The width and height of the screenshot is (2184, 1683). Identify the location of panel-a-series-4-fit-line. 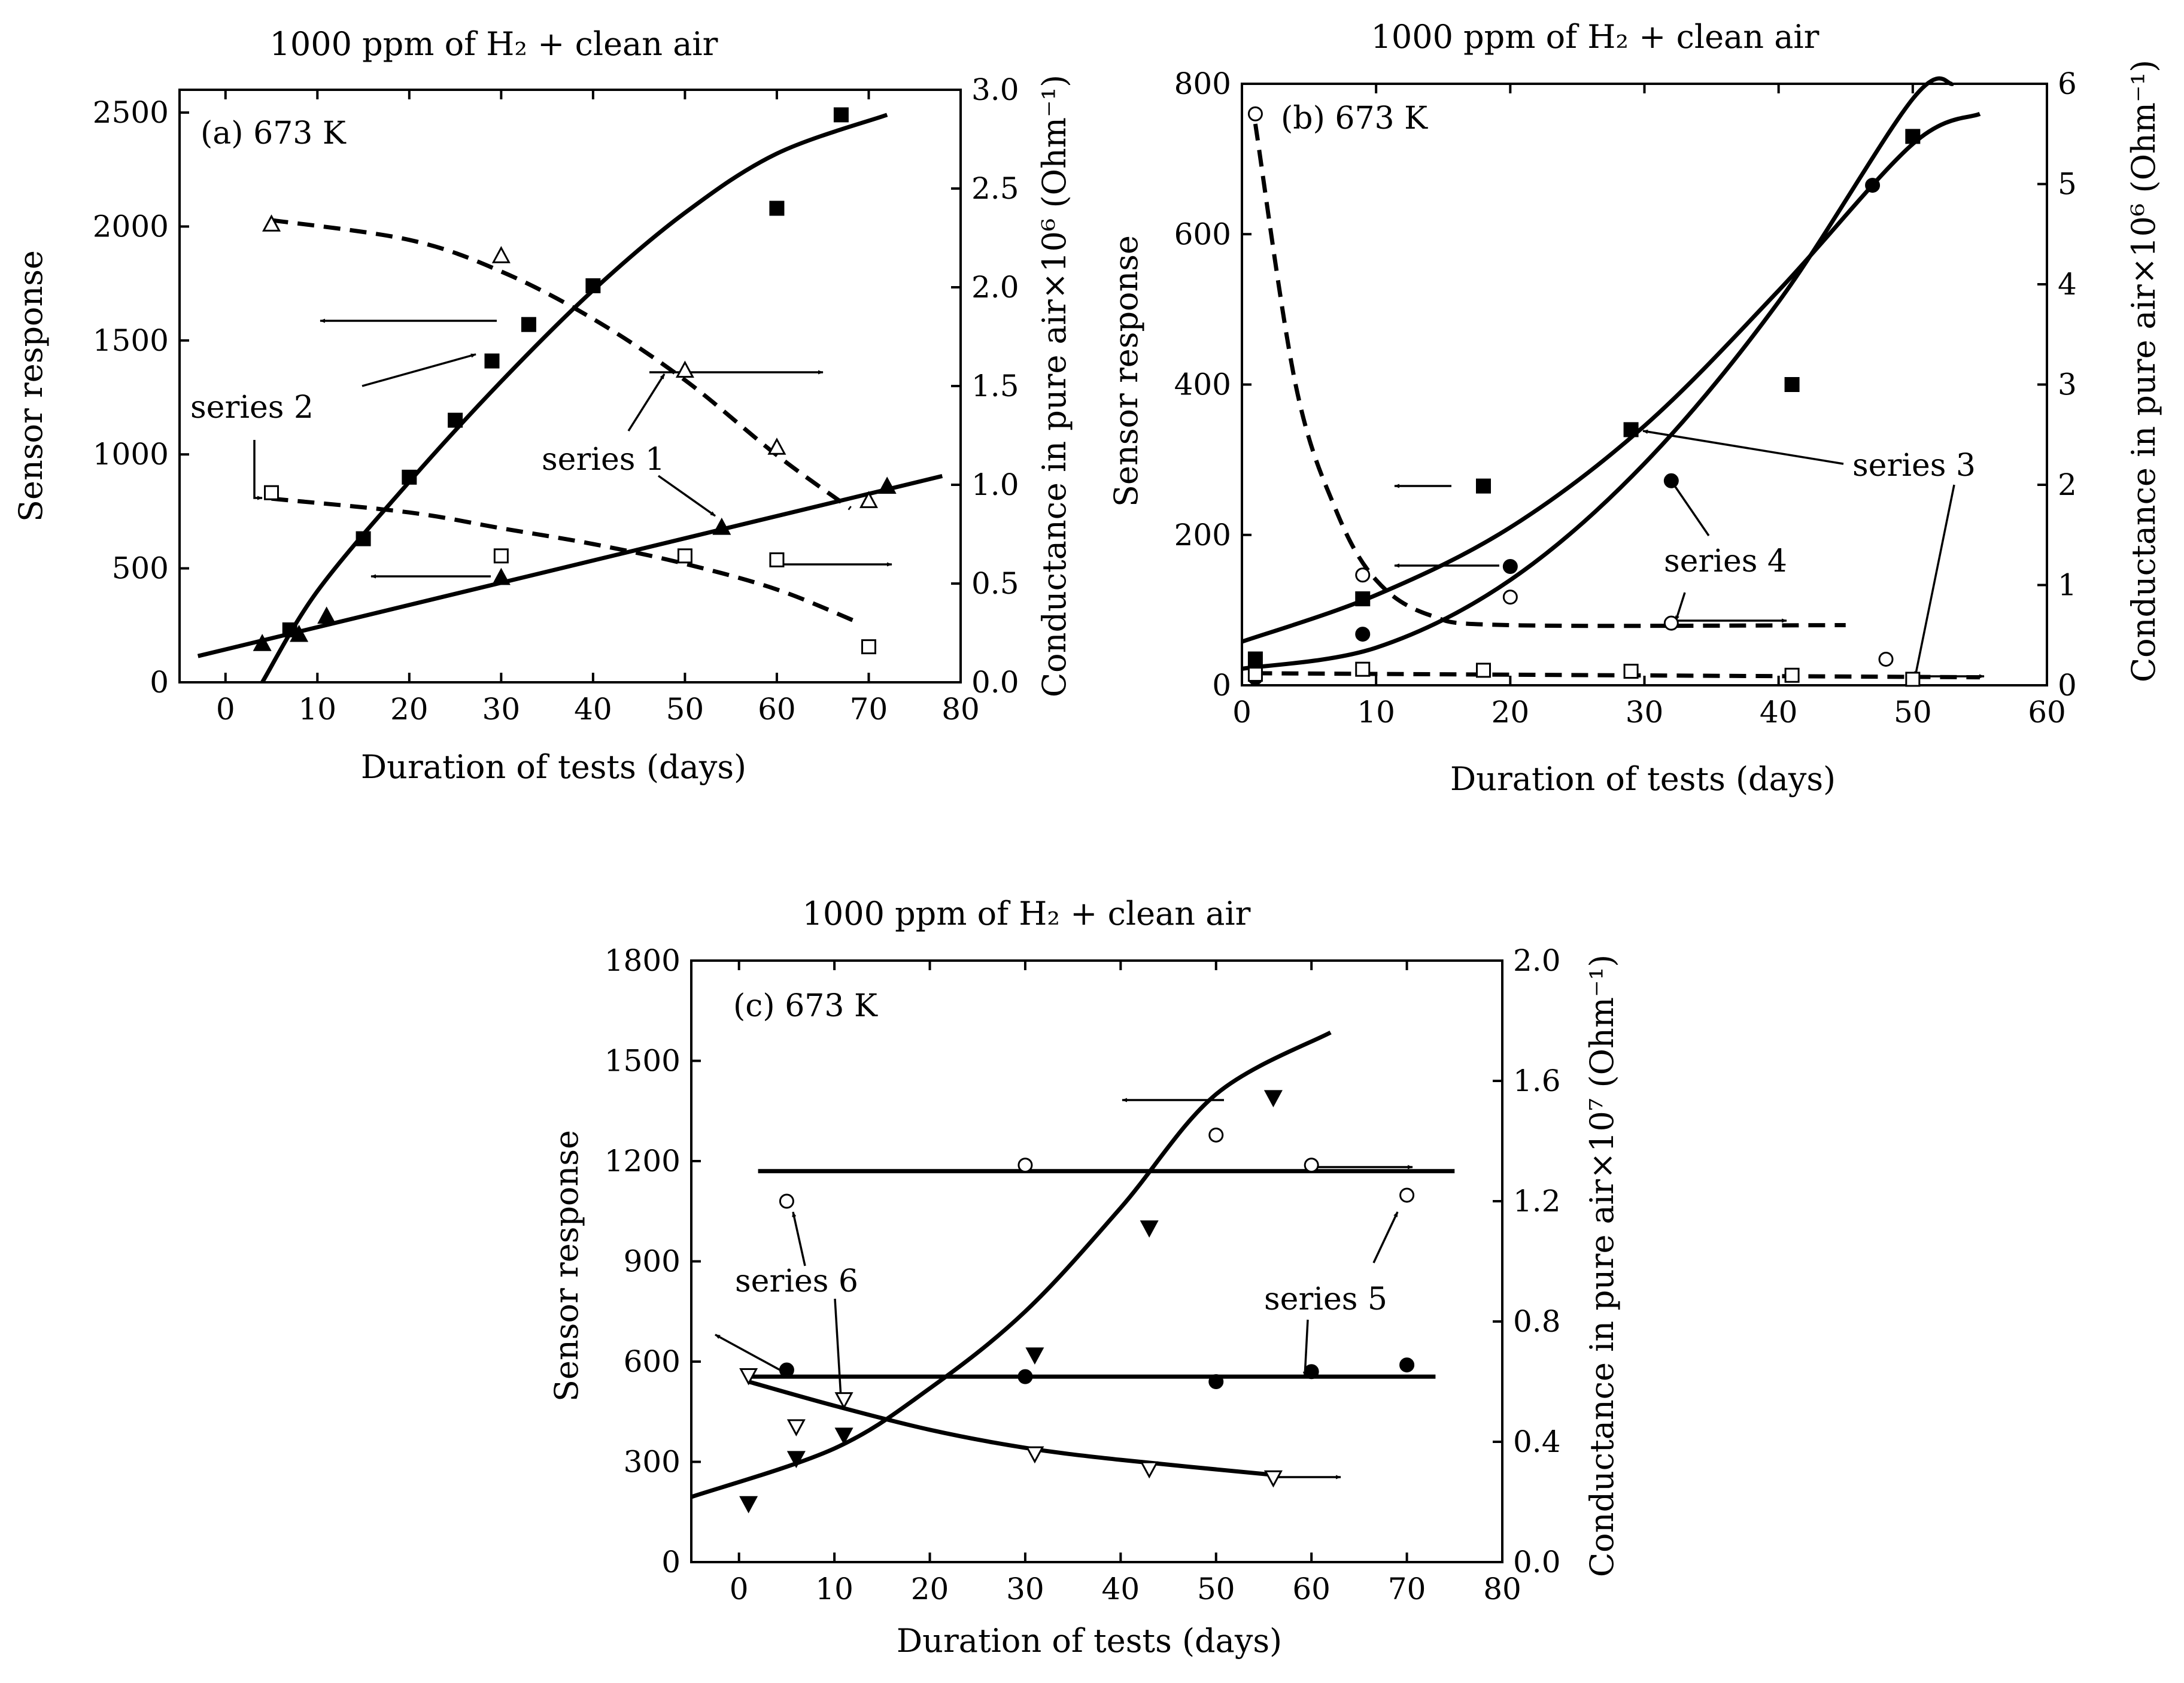
(566, 560).